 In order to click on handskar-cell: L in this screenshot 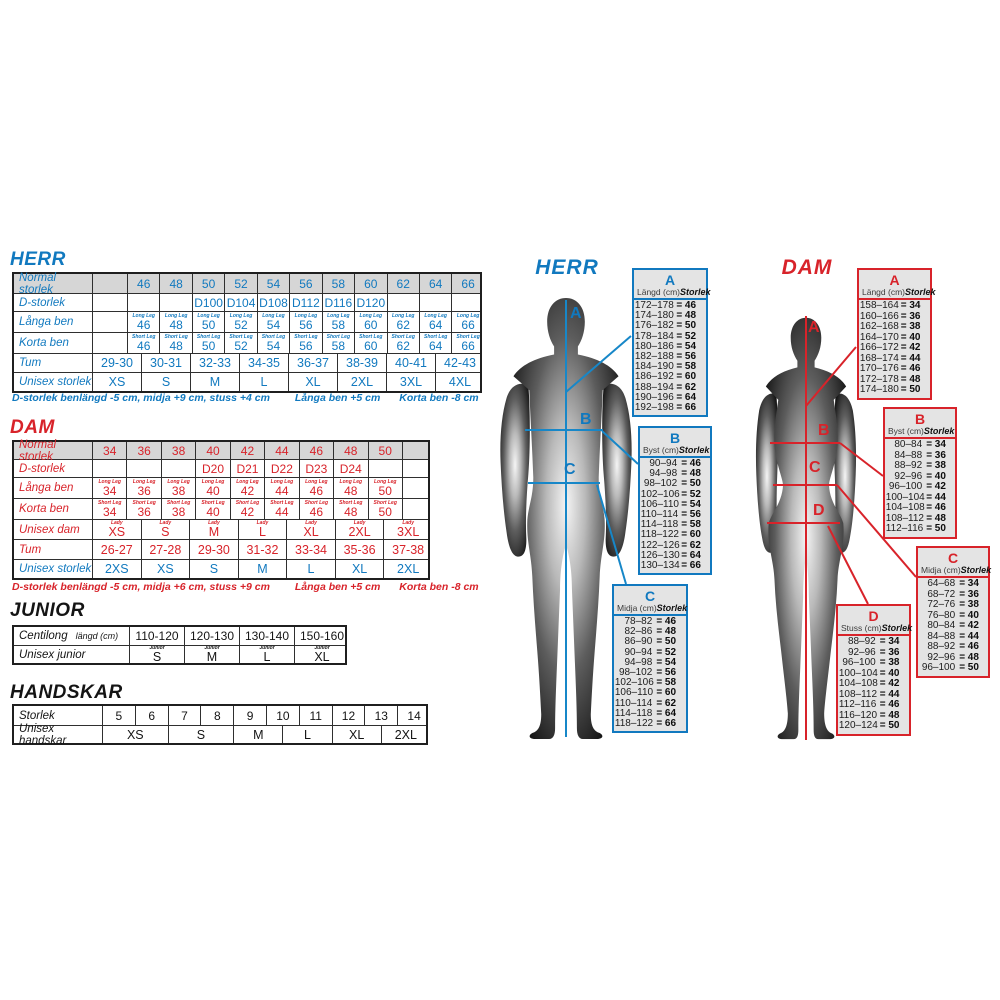, I will do `click(306, 734)`.